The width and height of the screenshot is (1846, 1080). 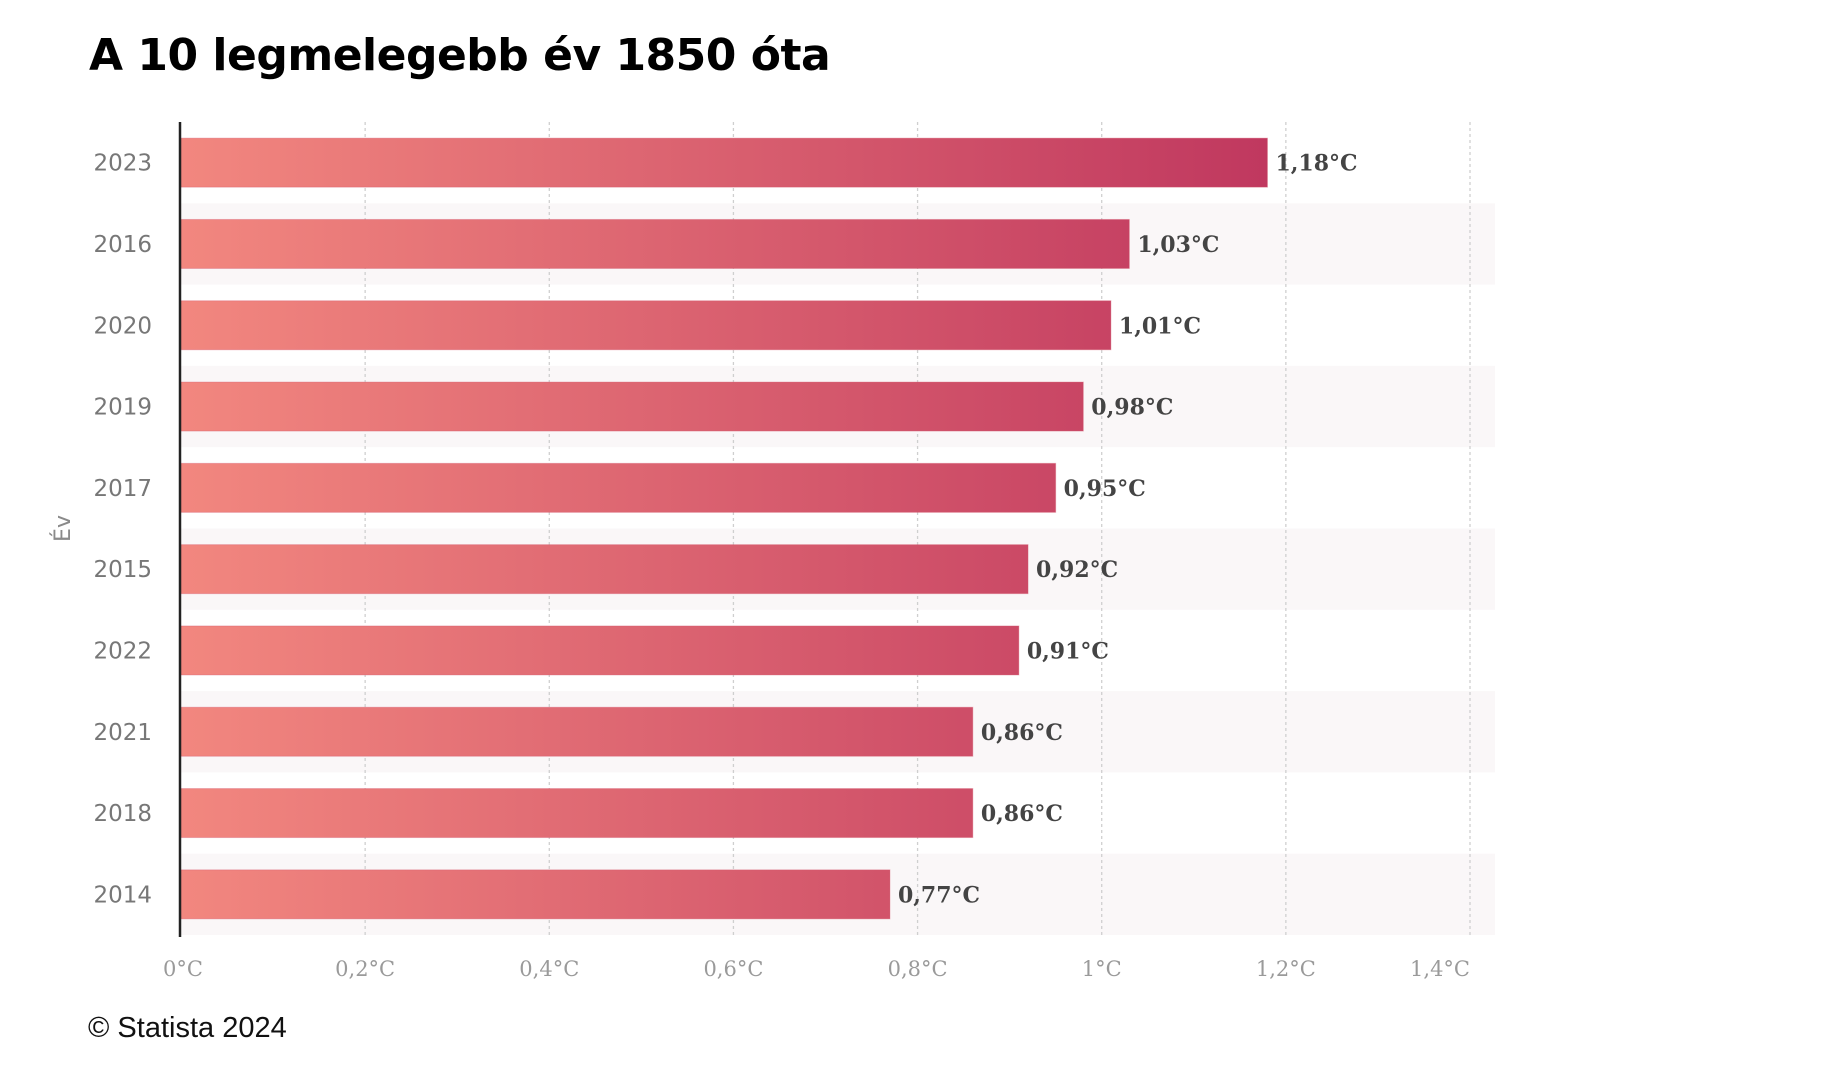 I want to click on data-label: 1,01°C, so click(x=1160, y=326).